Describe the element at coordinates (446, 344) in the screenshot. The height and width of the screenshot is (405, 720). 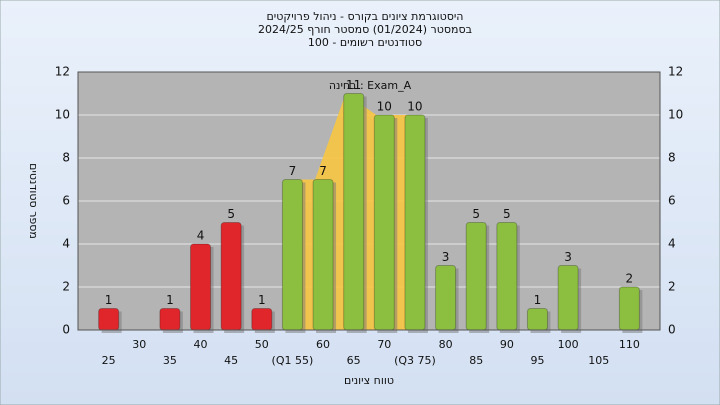
I see `x-tick-label: 80` at that location.